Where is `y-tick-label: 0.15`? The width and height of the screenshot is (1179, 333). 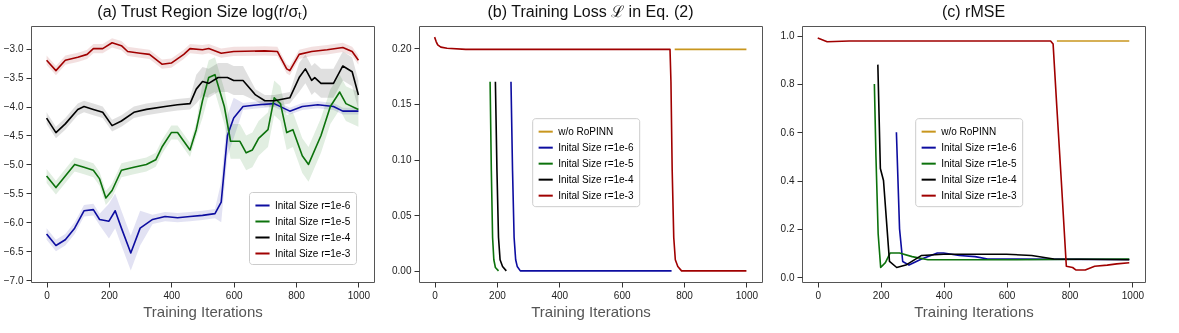 y-tick-label: 0.15 is located at coordinates (402, 104).